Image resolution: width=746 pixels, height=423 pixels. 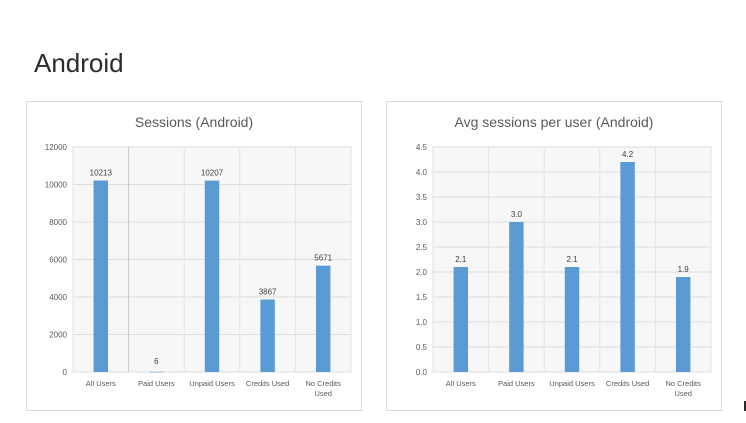 I want to click on data-label: 1.9, so click(x=684, y=269).